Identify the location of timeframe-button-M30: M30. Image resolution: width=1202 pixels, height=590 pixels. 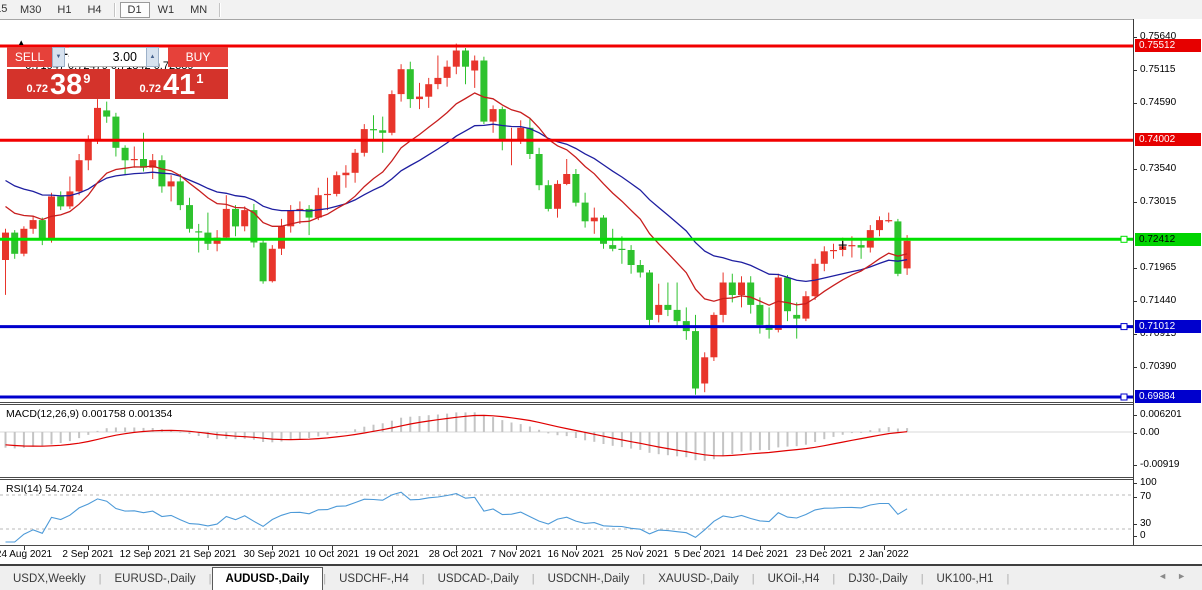
(31, 9).